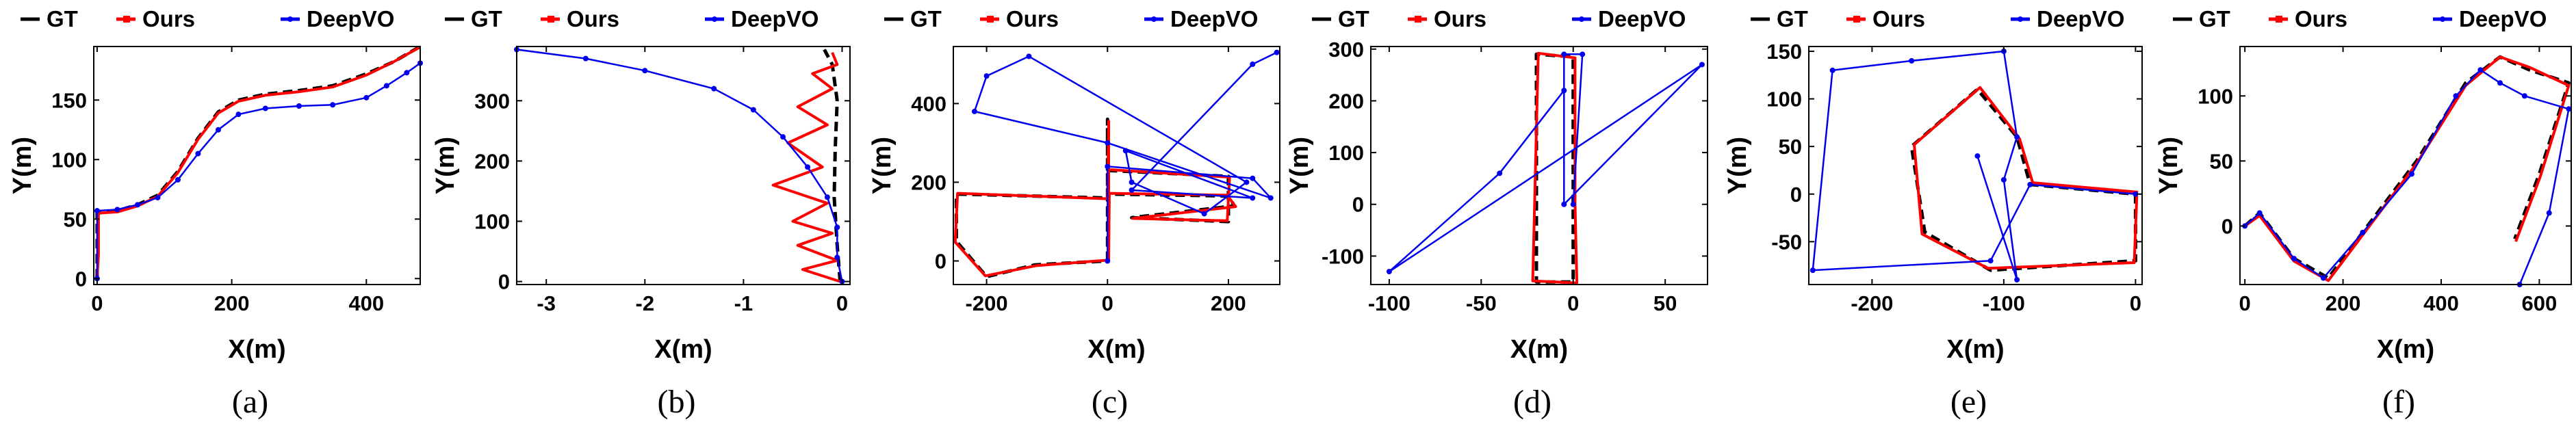  I want to click on y-tick-label: -50, so click(1786, 242).